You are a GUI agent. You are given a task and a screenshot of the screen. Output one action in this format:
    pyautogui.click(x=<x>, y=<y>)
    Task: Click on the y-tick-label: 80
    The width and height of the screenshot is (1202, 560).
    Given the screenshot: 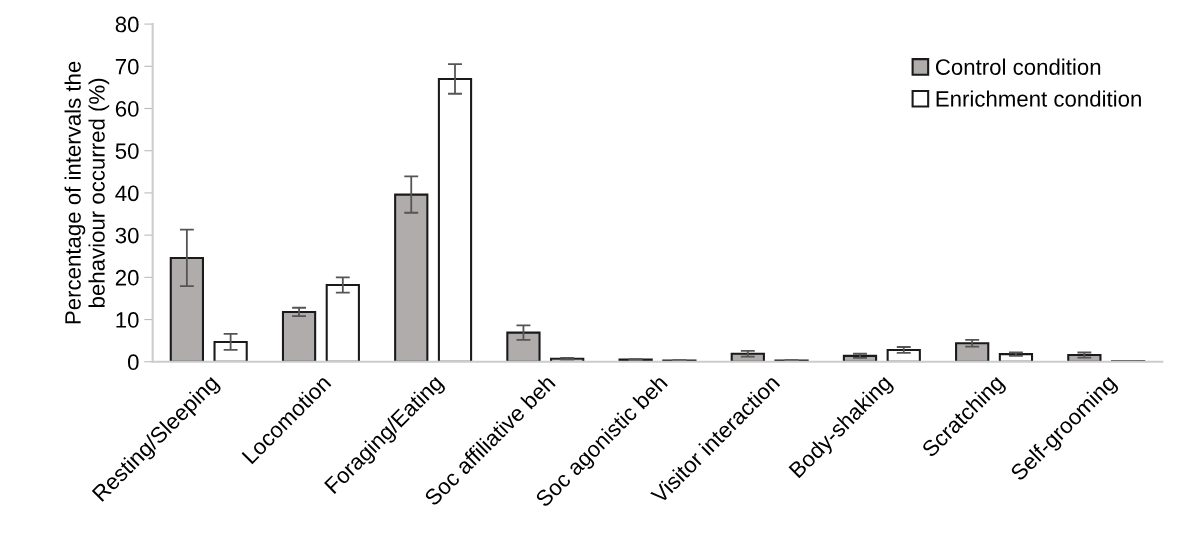 What is the action you would take?
    pyautogui.click(x=127, y=24)
    